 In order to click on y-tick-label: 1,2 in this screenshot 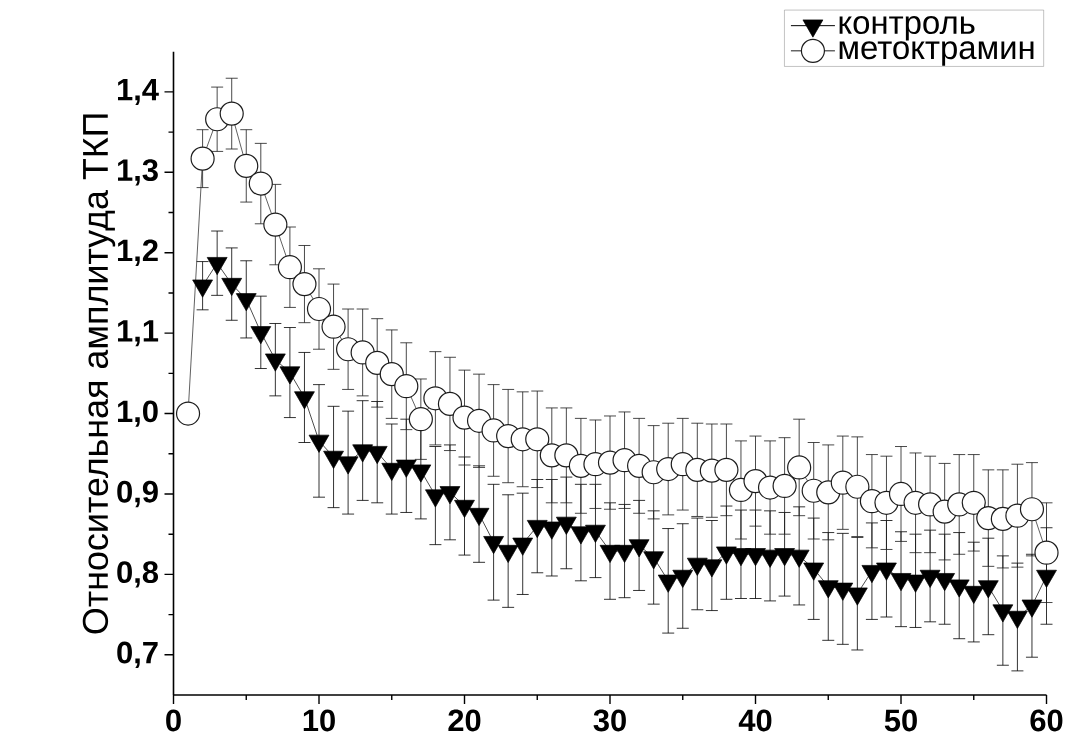, I will do `click(138, 252)`.